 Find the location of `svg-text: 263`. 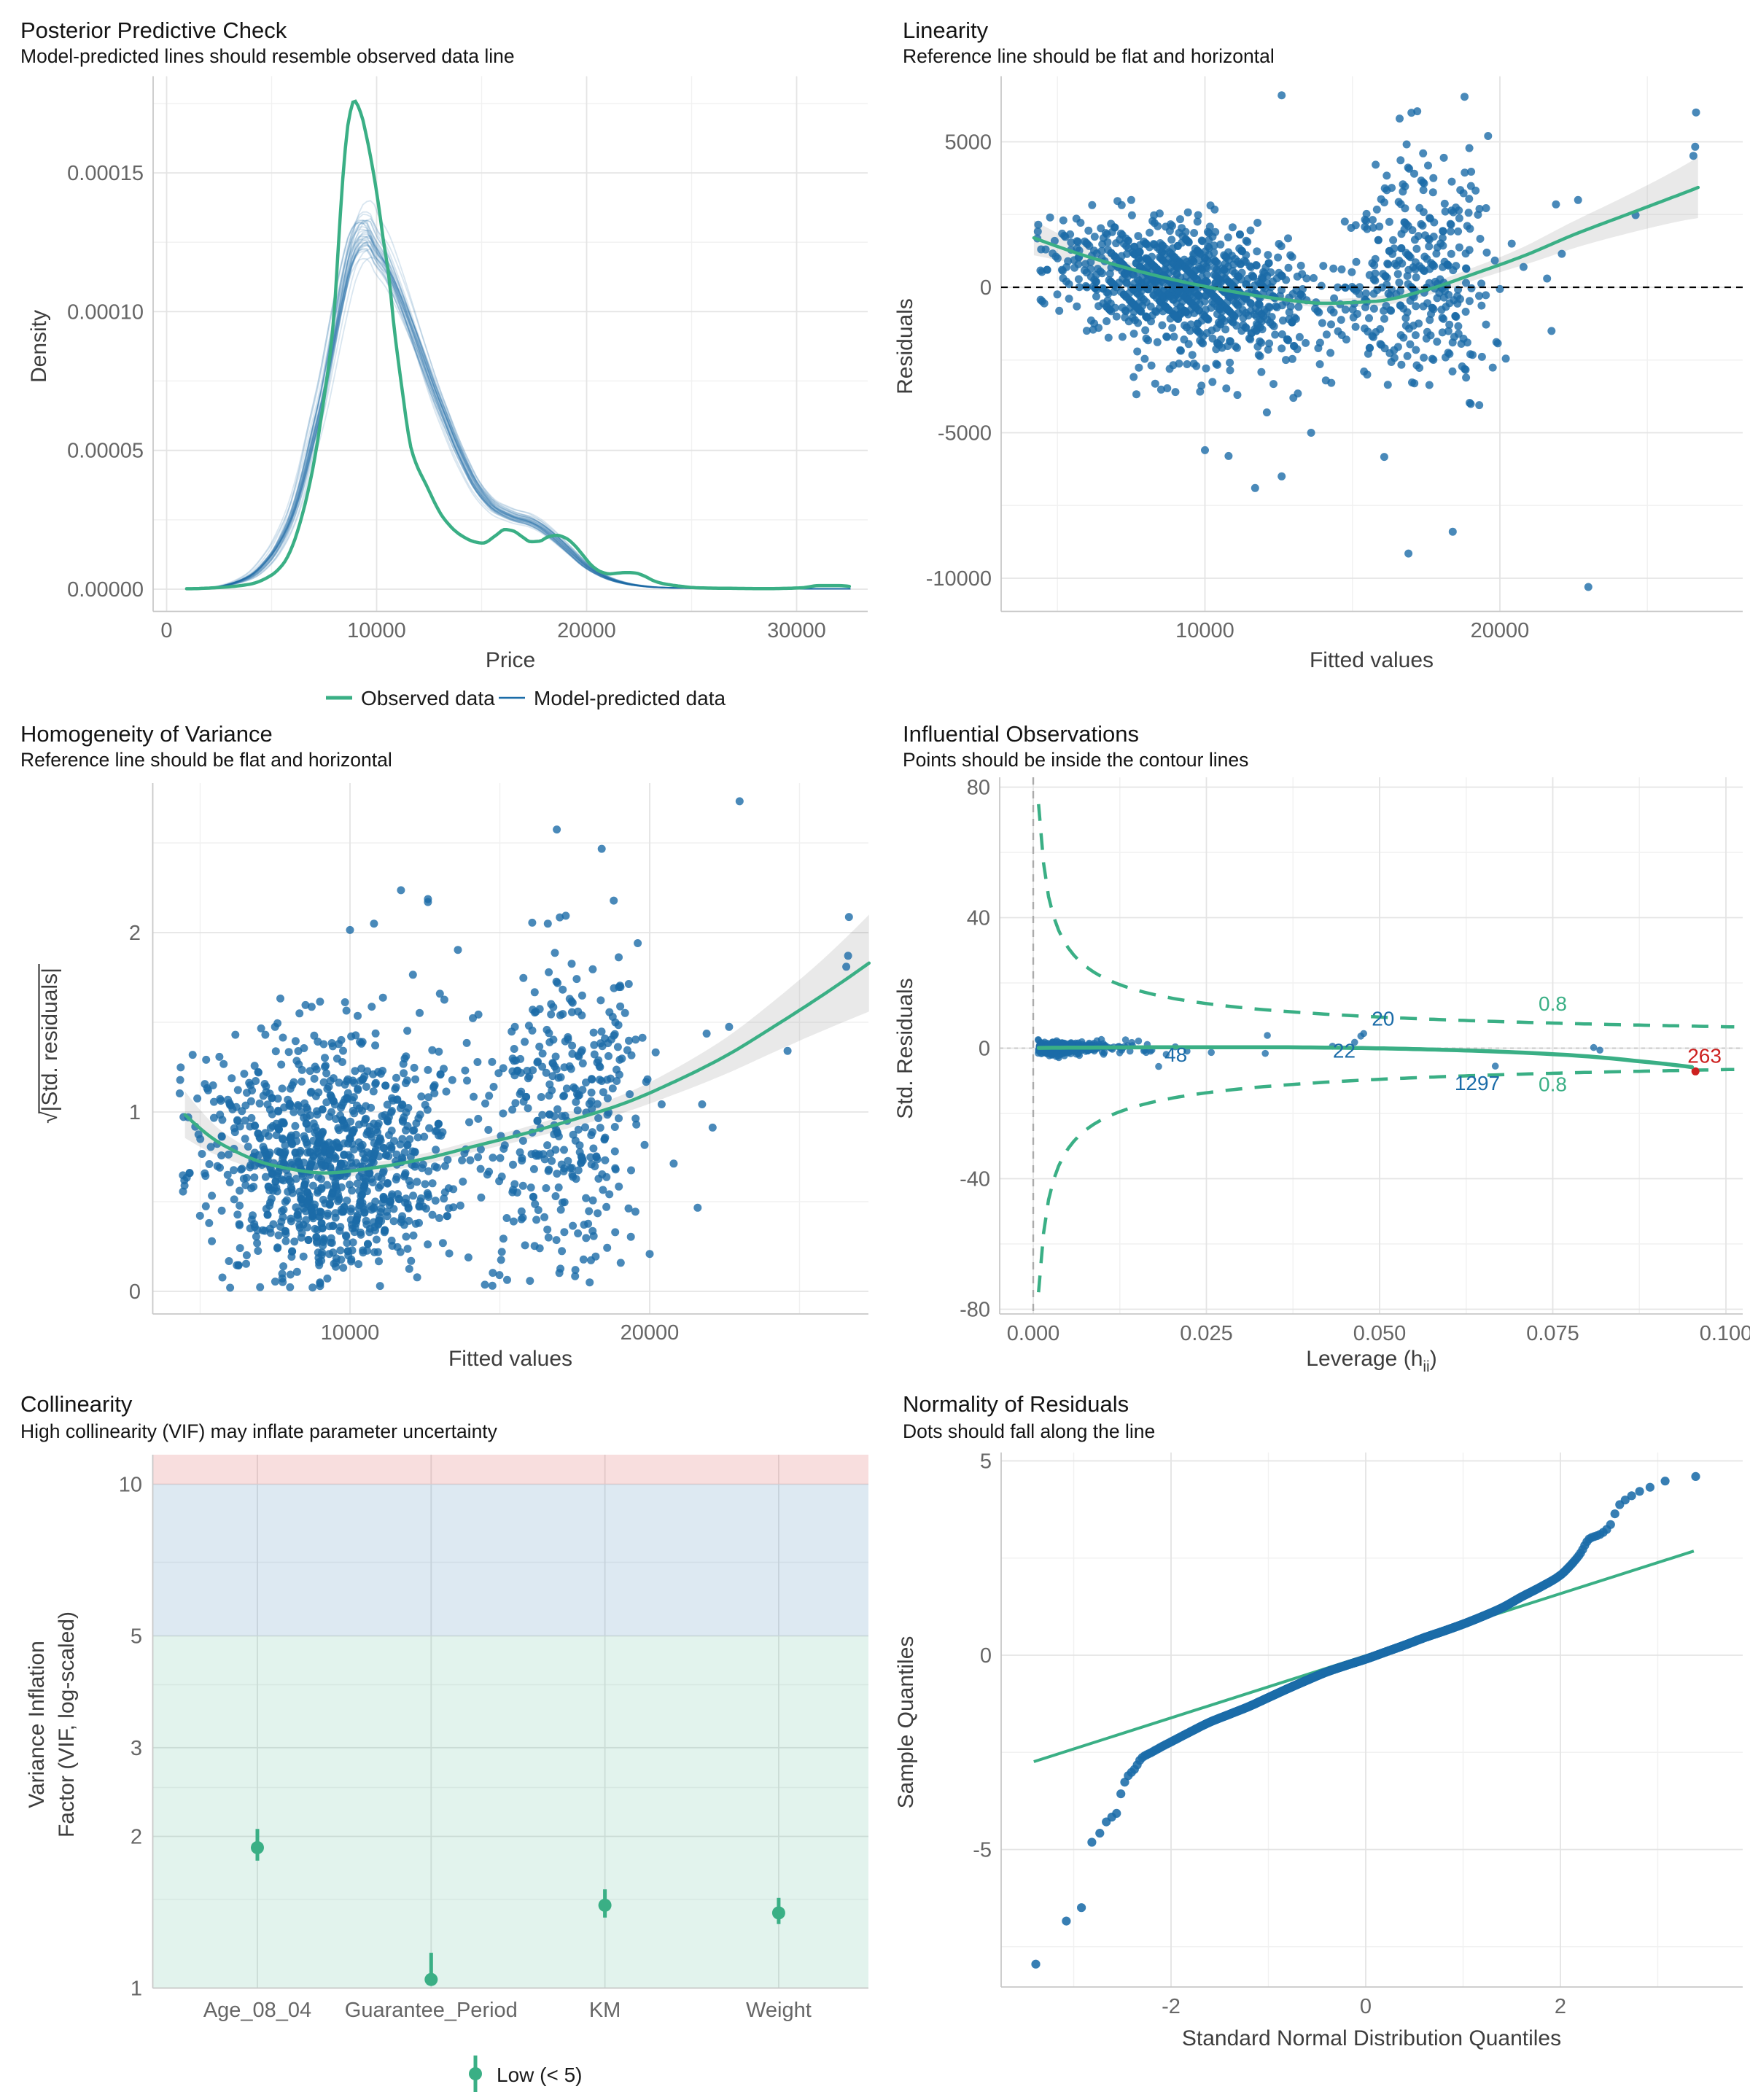

svg-text: 263 is located at coordinates (1704, 1055).